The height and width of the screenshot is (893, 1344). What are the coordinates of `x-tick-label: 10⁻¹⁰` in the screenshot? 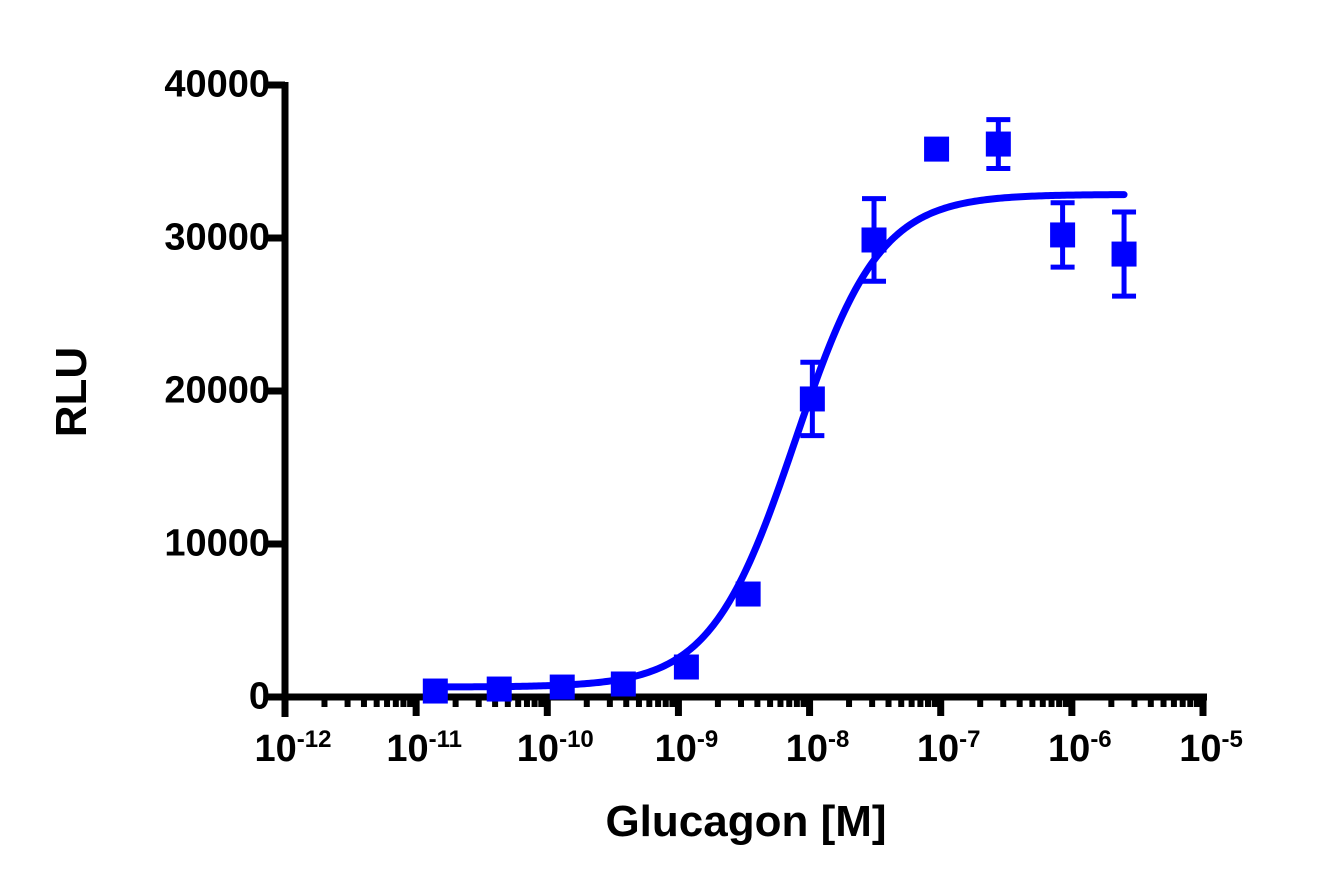 It's located at (555, 748).